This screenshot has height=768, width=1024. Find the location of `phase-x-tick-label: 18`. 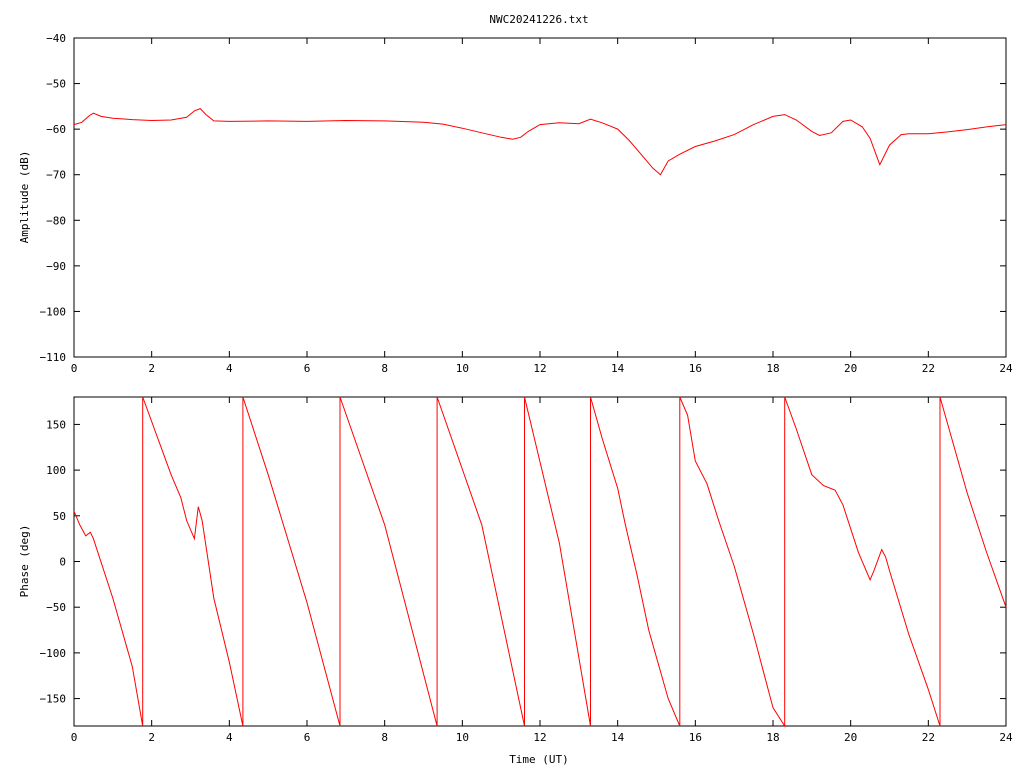

phase-x-tick-label: 18 is located at coordinates (772, 737).